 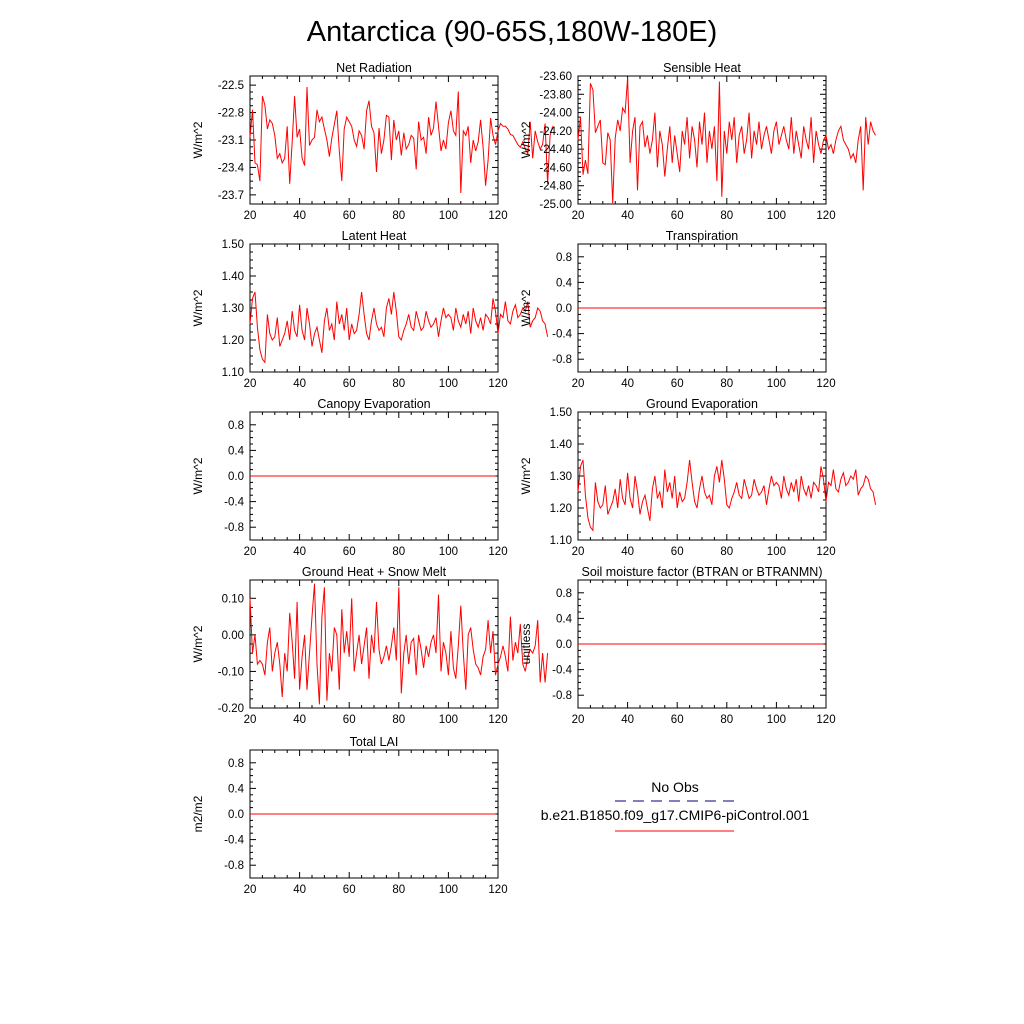 I want to click on y-tick-label: -23.4, so click(x=231, y=168).